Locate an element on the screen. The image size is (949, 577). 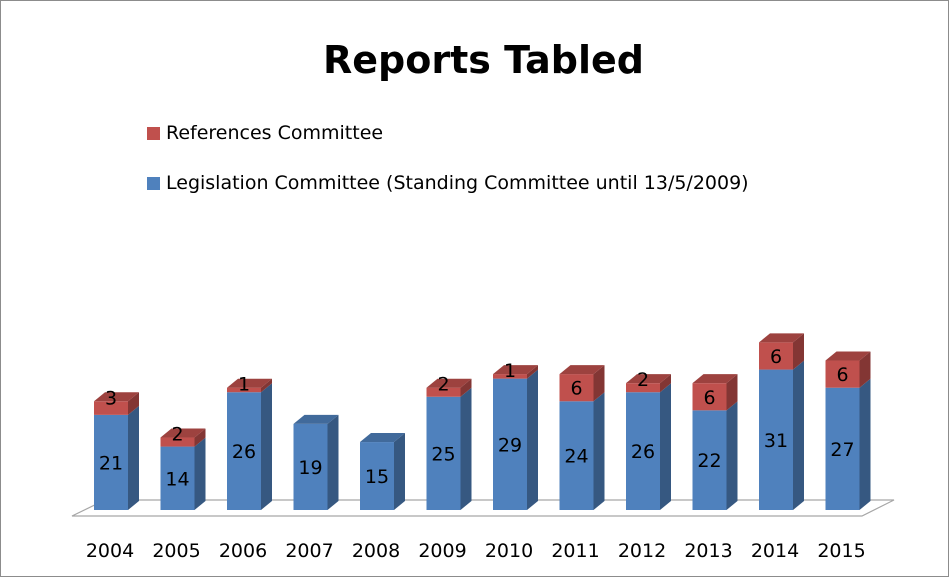
bar-legislation-2013 is located at coordinates (709, 460).